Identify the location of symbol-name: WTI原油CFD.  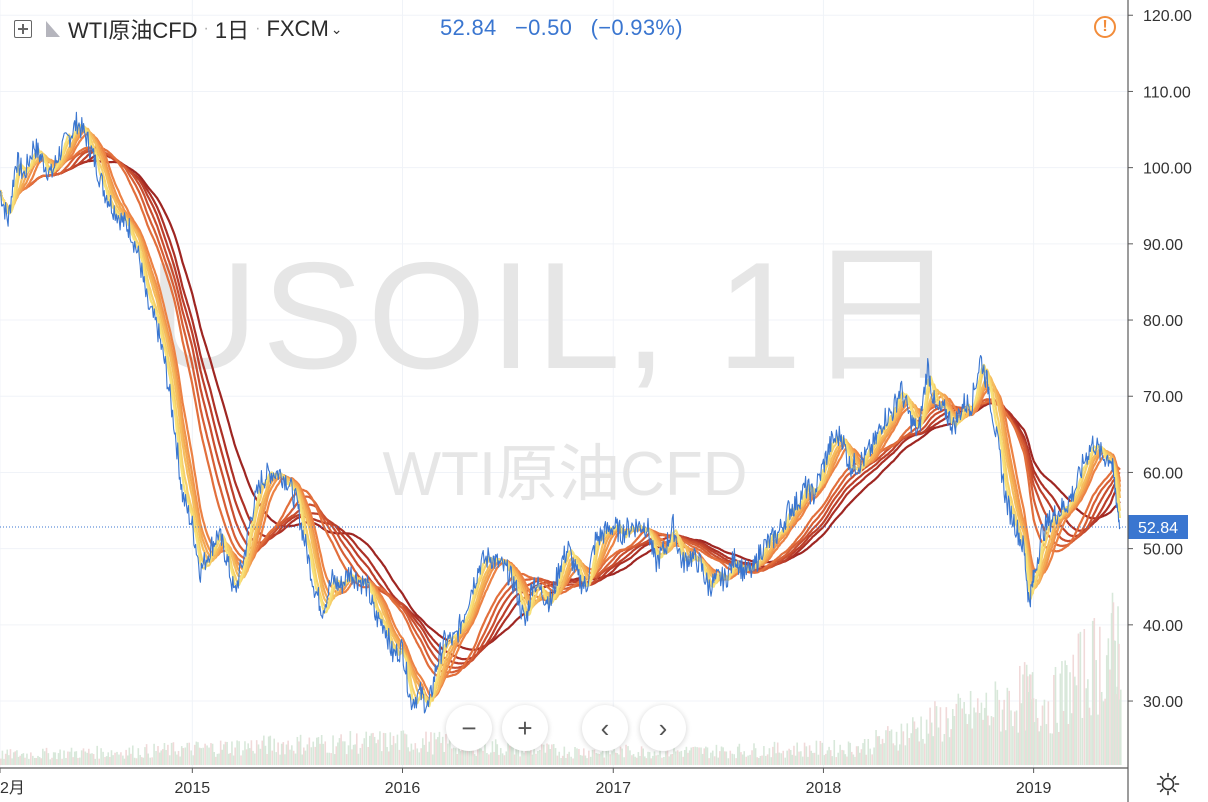
(133, 30).